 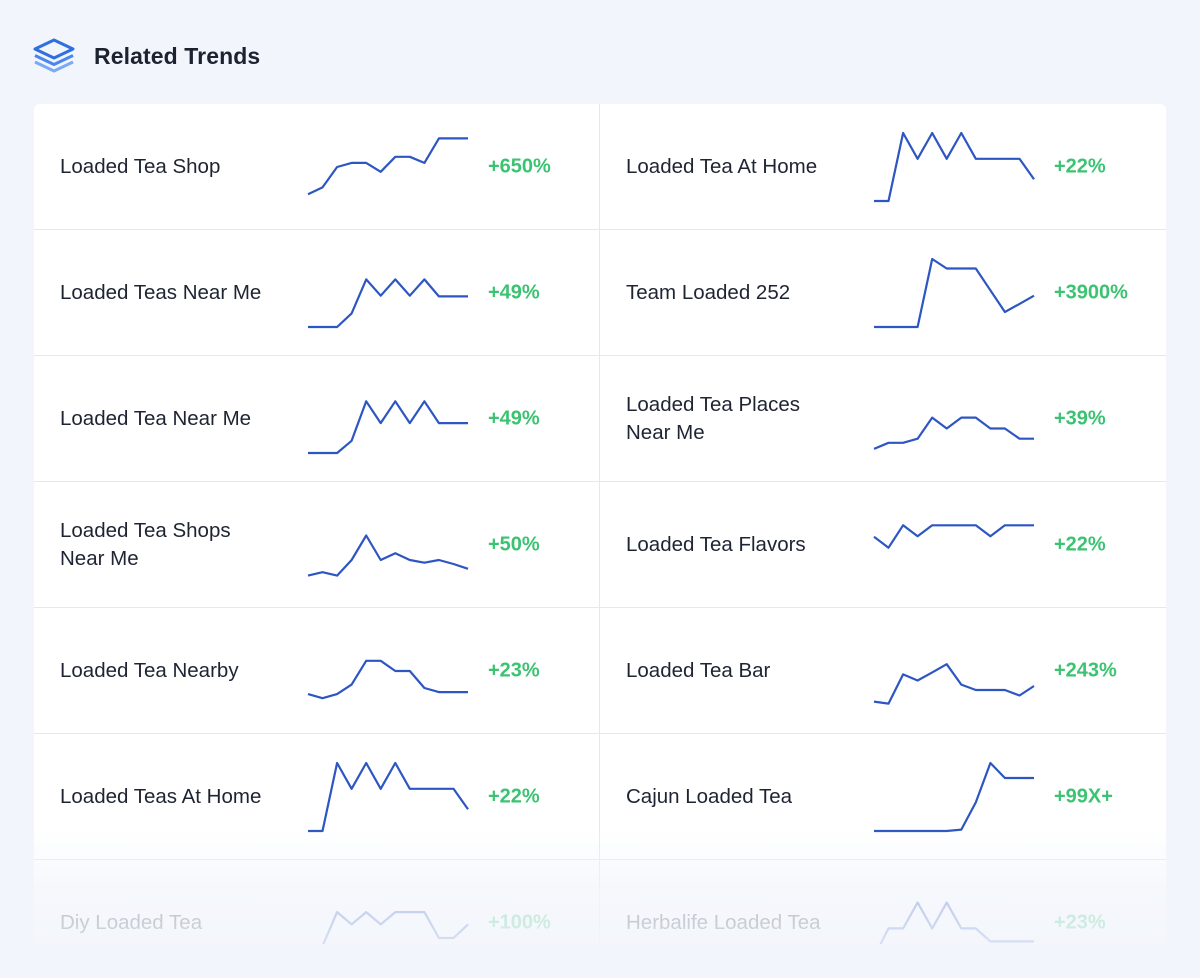 I want to click on trend-item: Loaded Tea Shops Near Me +50%, so click(x=317, y=545).